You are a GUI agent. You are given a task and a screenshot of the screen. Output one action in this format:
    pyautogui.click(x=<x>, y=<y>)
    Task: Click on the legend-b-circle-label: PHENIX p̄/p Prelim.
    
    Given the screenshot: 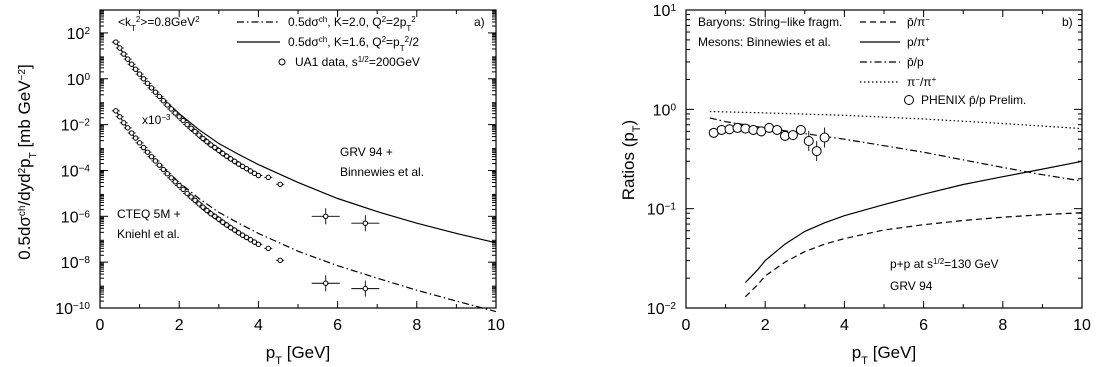 What is the action you would take?
    pyautogui.click(x=973, y=100)
    